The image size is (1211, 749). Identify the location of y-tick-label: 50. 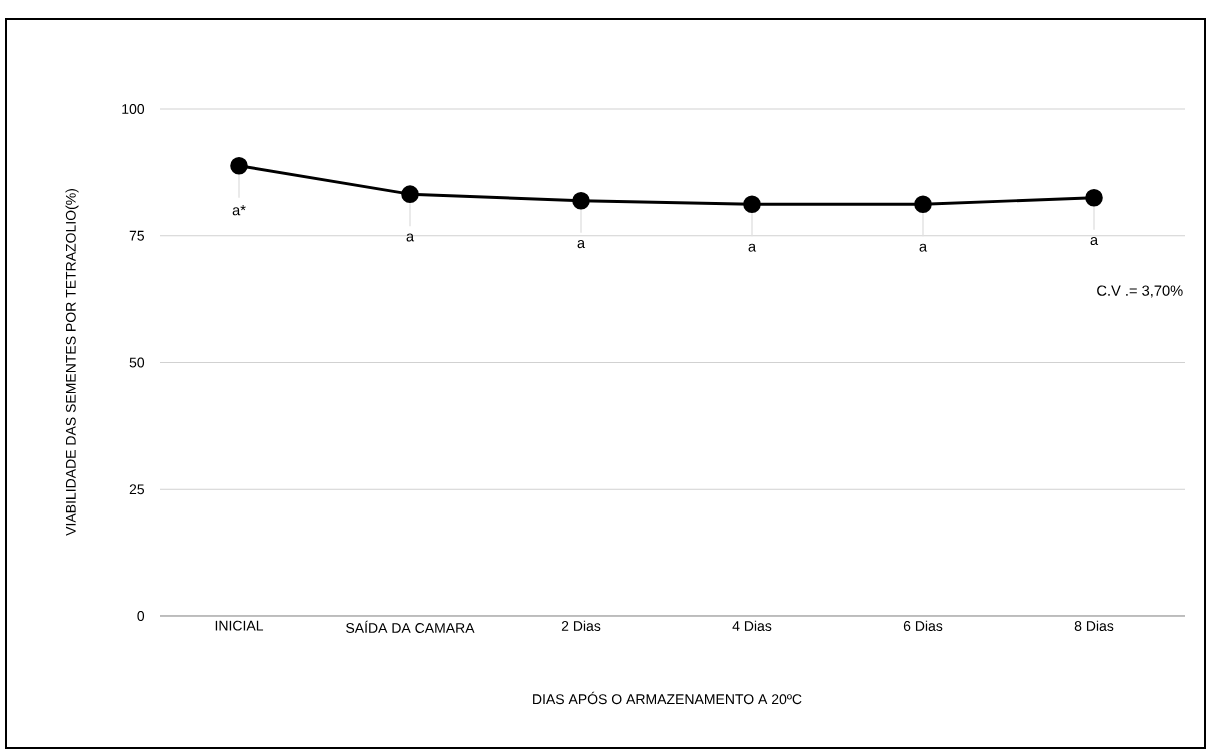
(137, 362).